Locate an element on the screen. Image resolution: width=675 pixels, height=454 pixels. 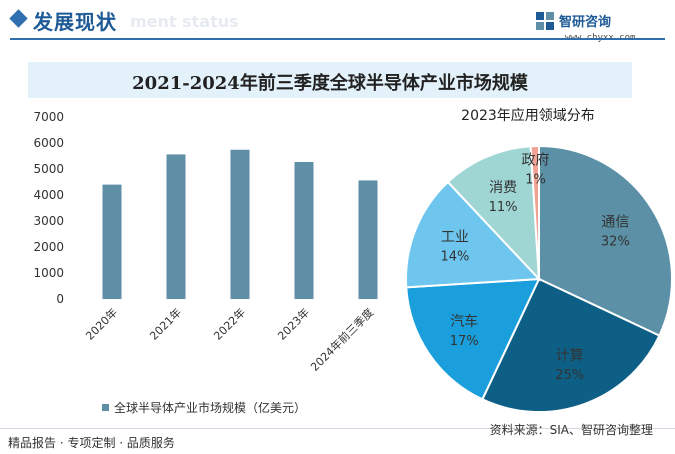
page-title: 发展现状 is located at coordinates (75, 22).